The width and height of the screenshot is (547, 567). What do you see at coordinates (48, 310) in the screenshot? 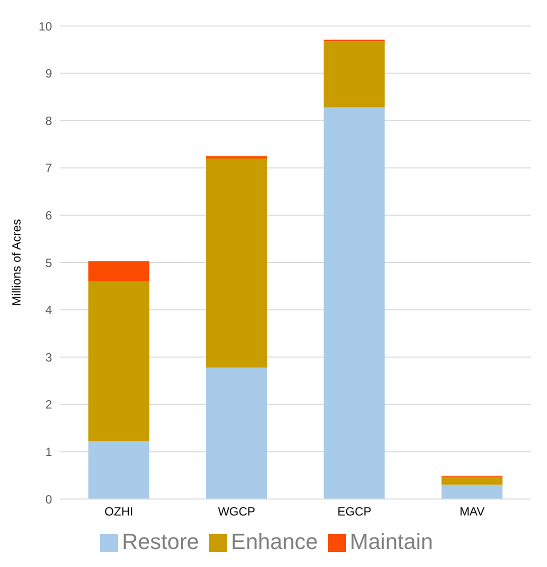
I see `y-tick-label: 4` at bounding box center [48, 310].